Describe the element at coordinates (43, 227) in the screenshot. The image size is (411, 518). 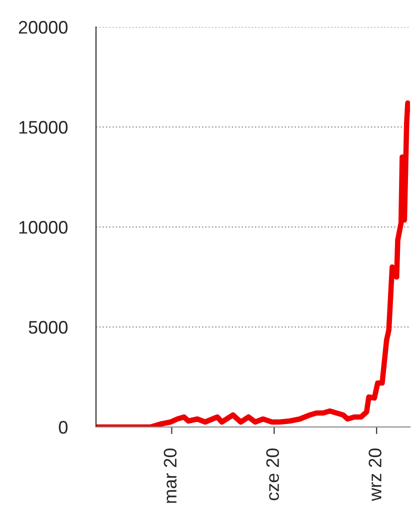
I see `y-tick-label: 10000` at that location.